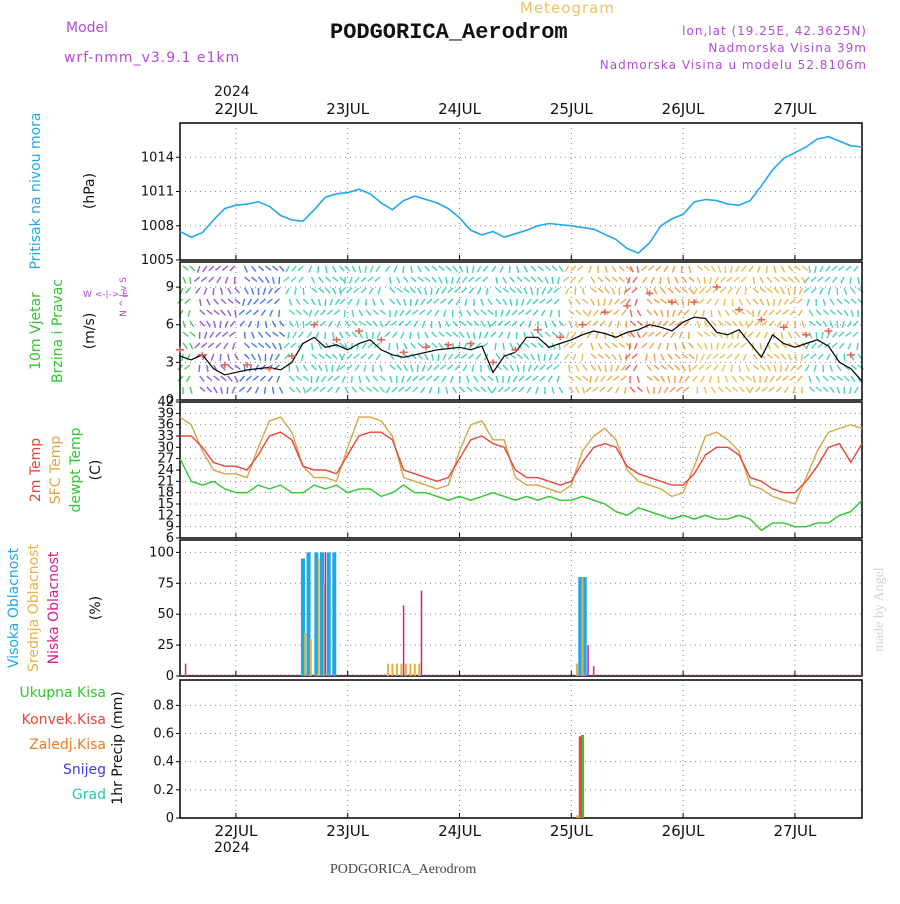  What do you see at coordinates (157, 226) in the screenshot?
I see `y-tick-label: 1008` at bounding box center [157, 226].